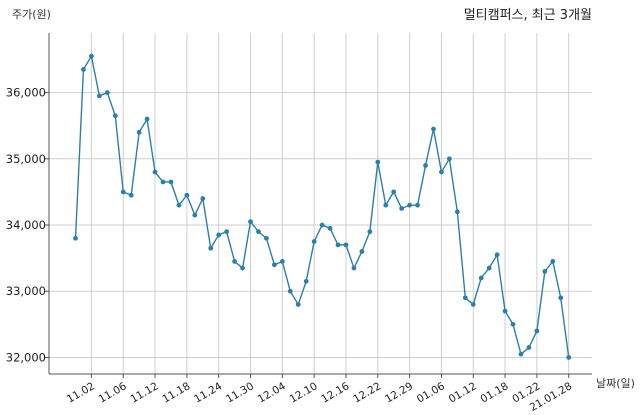  I want to click on x-tick-label: 11.02, so click(81, 392).